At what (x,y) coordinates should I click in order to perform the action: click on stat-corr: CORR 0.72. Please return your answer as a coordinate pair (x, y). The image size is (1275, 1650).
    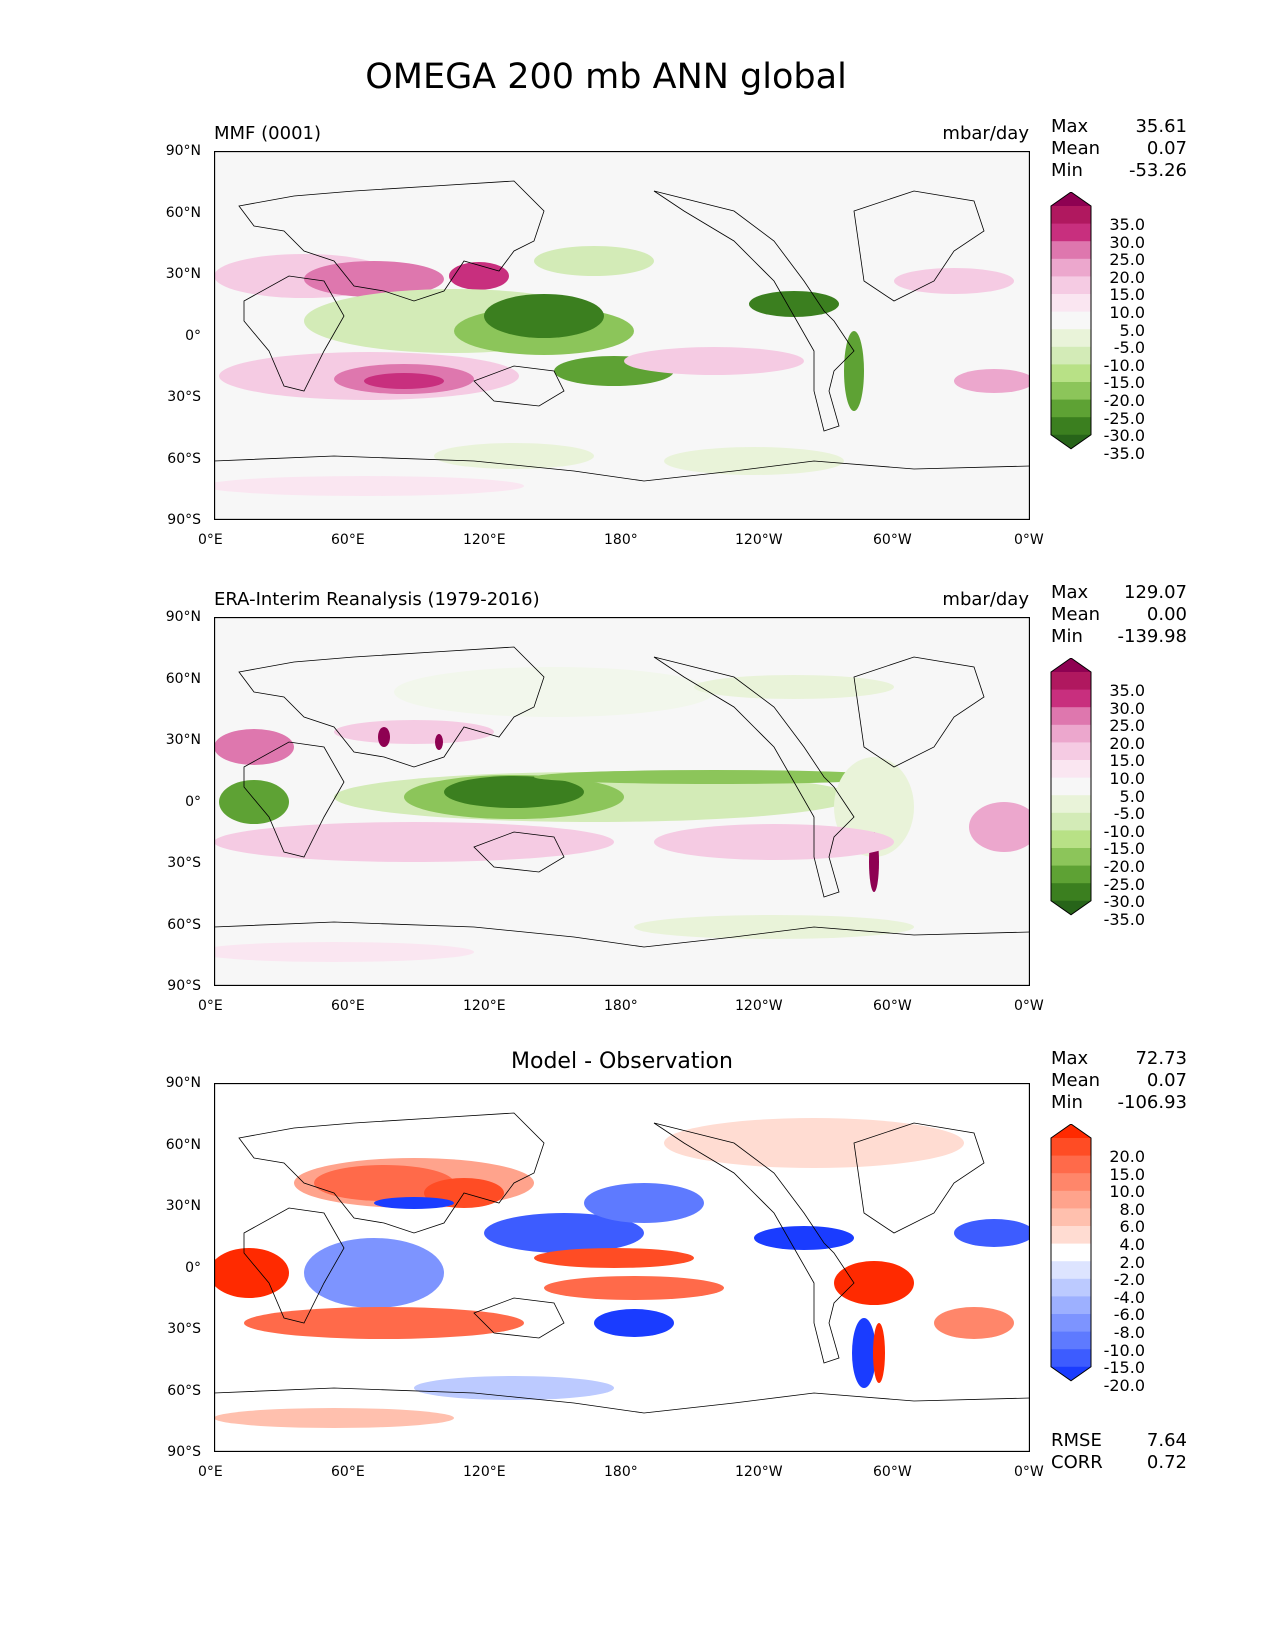
    Looking at the image, I should click on (1119, 1462).